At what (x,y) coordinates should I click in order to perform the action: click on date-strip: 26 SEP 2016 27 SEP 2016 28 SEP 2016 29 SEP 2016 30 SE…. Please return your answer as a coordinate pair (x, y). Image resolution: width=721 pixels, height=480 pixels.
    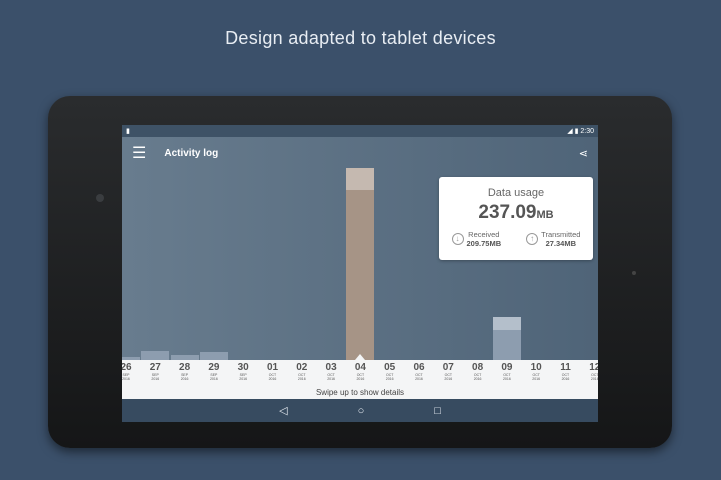
    Looking at the image, I should click on (360, 379).